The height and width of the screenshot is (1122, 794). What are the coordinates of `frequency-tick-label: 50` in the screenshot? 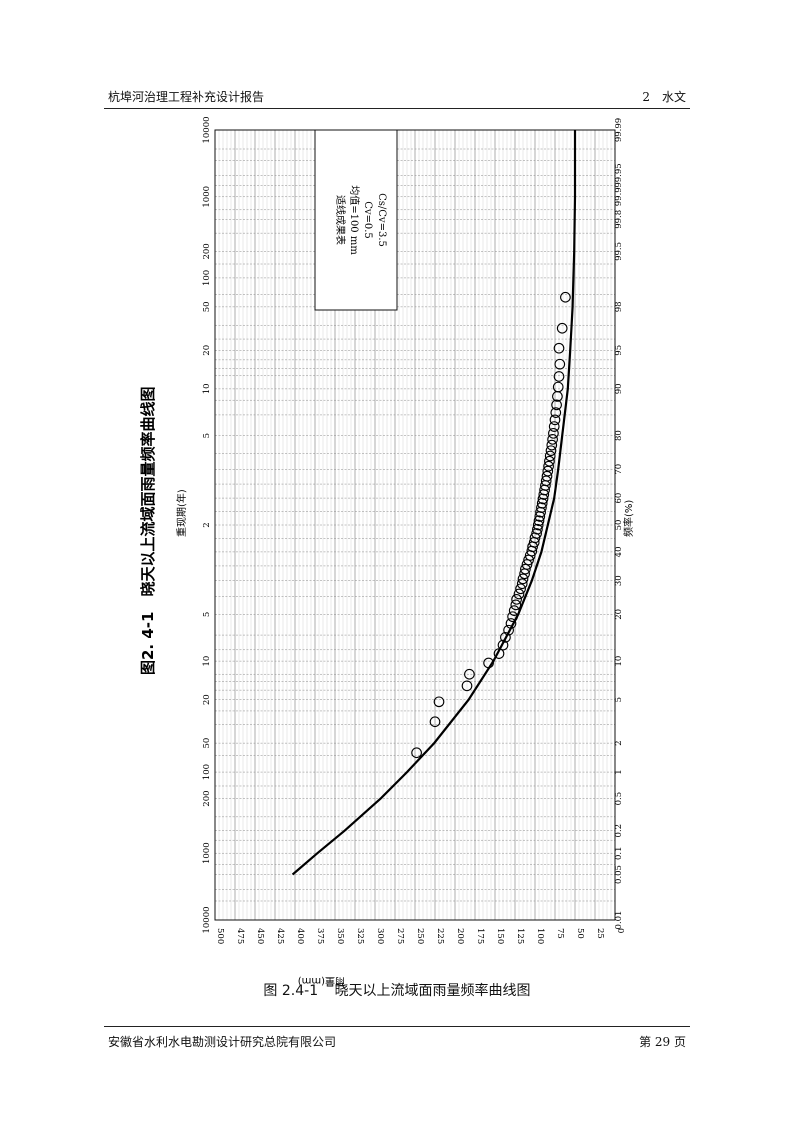 It's located at (619, 525).